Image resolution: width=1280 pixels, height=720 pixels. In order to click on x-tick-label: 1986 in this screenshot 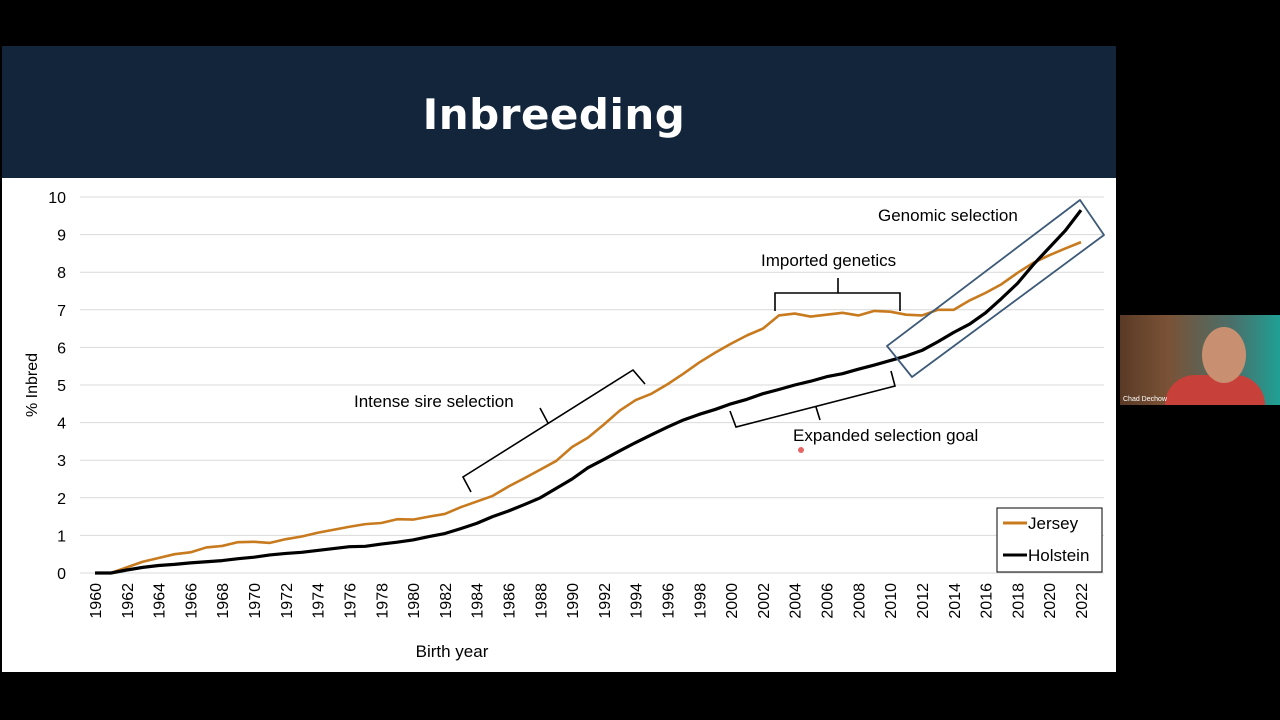, I will do `click(509, 601)`.